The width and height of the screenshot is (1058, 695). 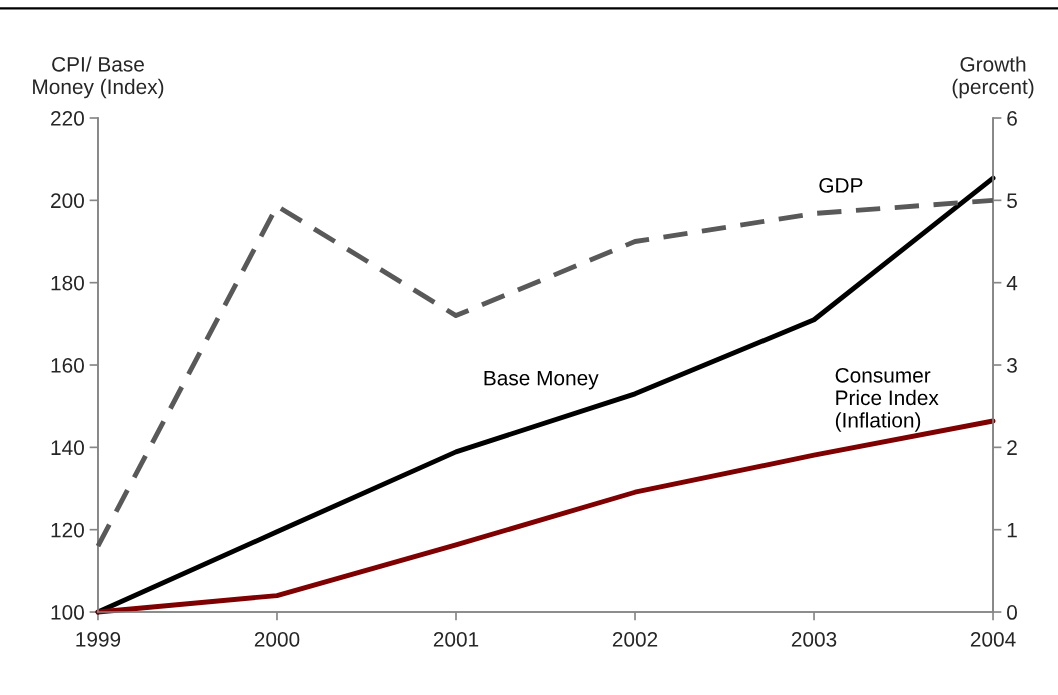 I want to click on series-label: Base Money, so click(x=541, y=380).